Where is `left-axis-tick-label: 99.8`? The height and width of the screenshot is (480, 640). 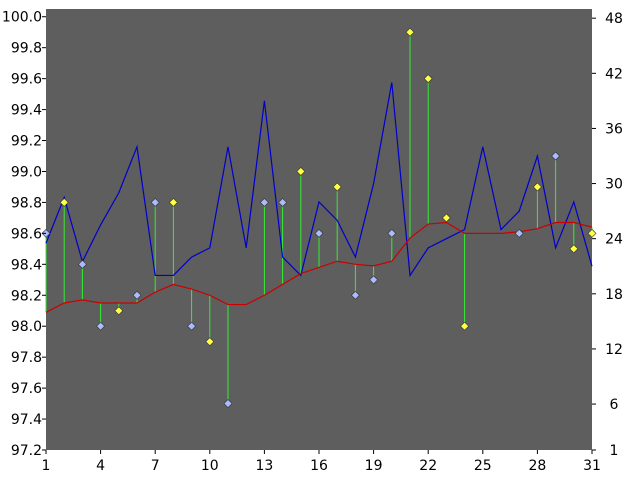 left-axis-tick-label: 99.8 is located at coordinates (26, 49).